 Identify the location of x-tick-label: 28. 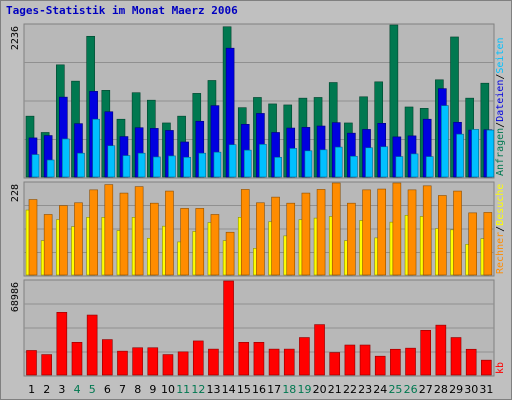
(441, 389).